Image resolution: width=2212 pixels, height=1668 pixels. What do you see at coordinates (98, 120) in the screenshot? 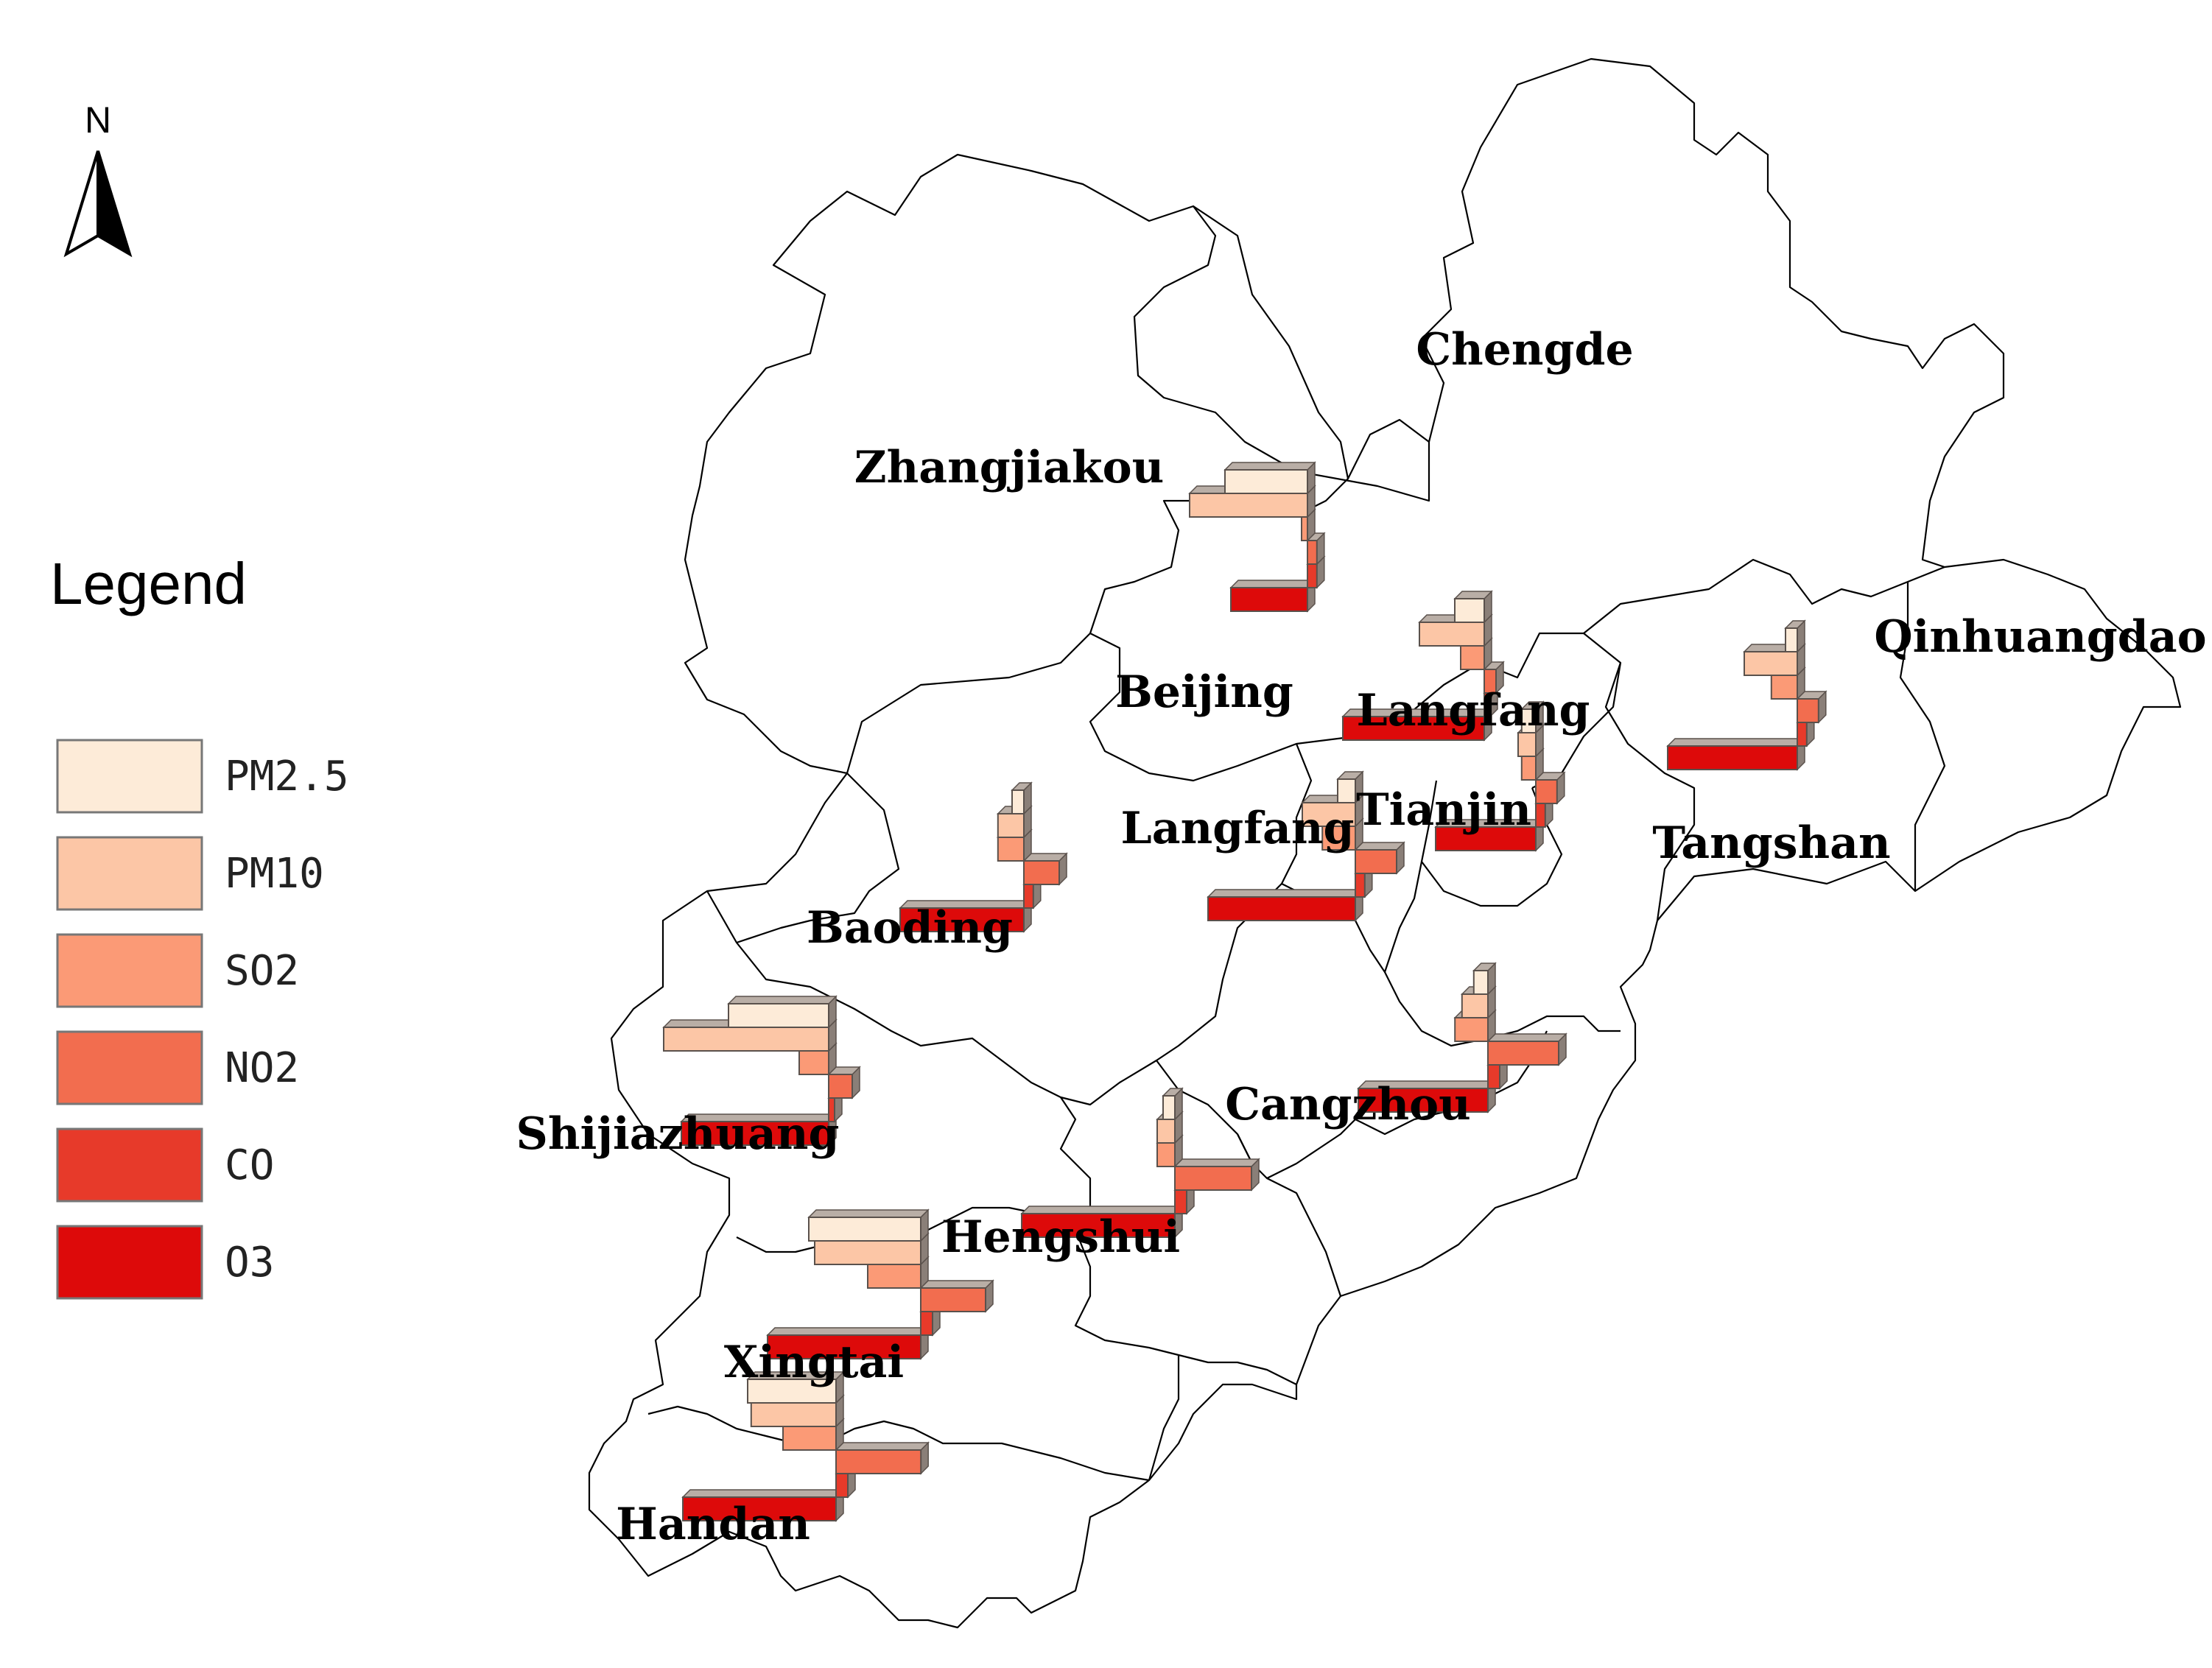
I see `north-letter: N` at bounding box center [98, 120].